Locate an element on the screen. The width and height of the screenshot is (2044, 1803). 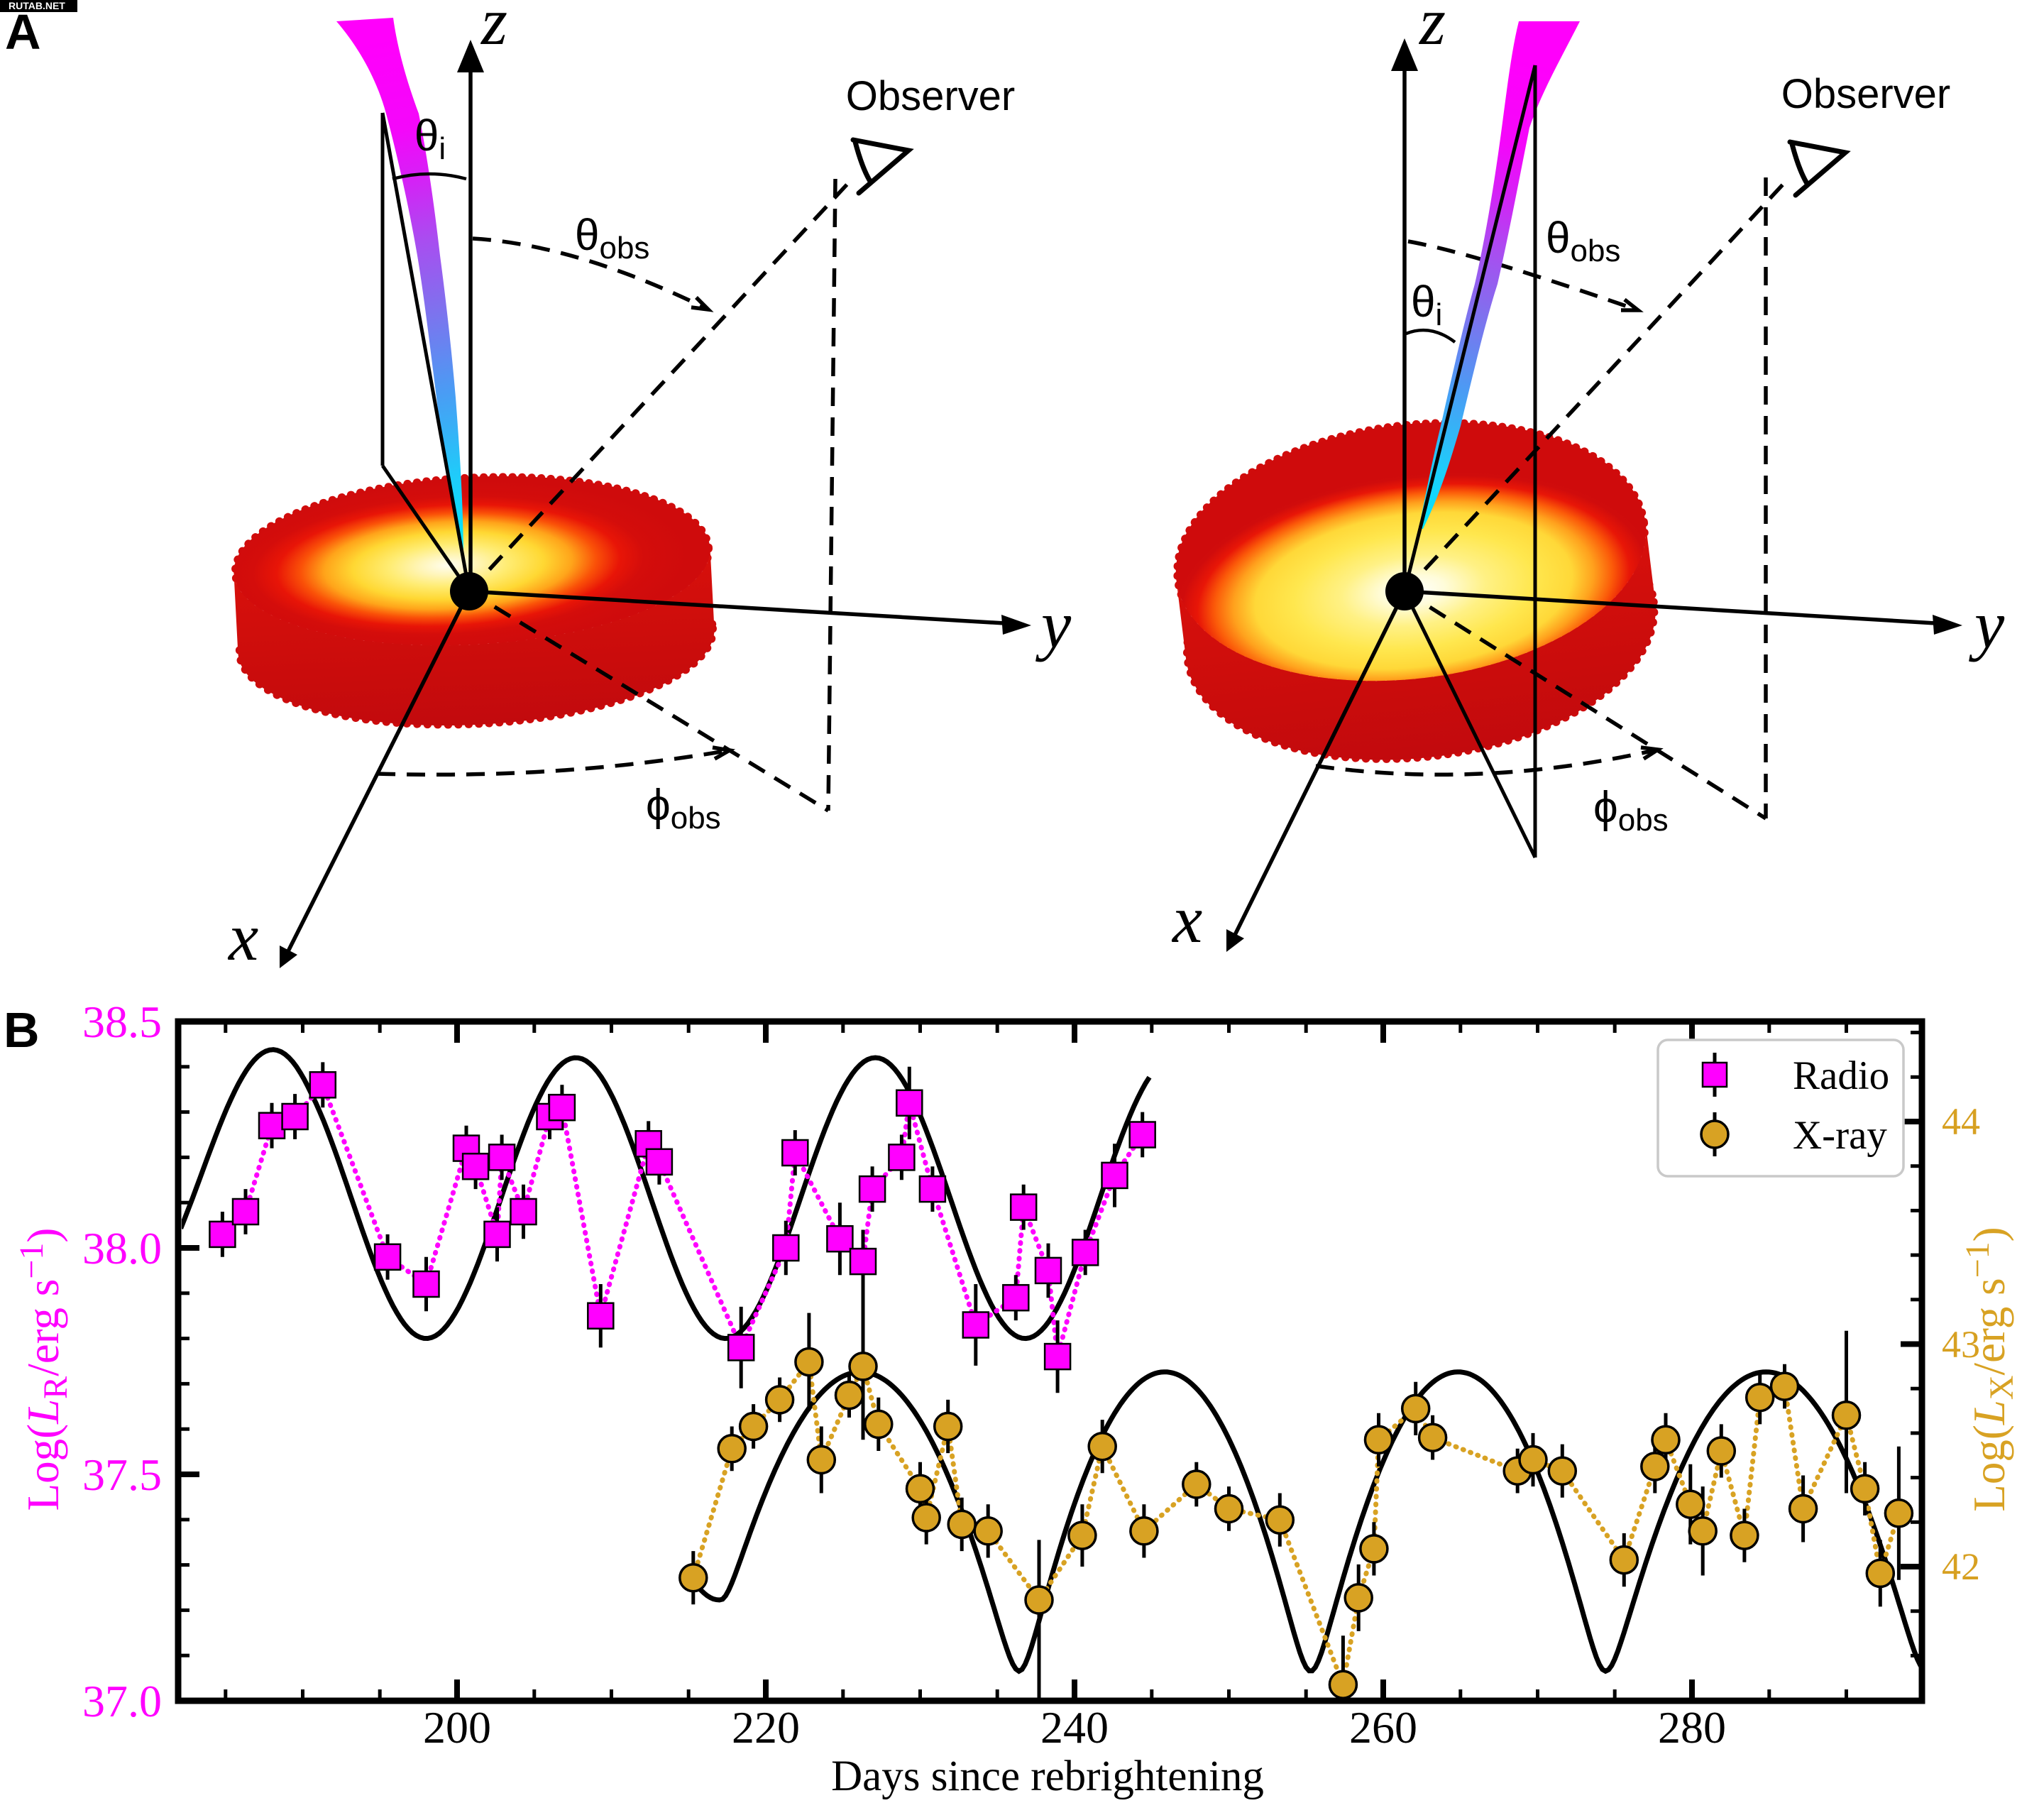
svg-text: 42 is located at coordinates (1961, 1566).